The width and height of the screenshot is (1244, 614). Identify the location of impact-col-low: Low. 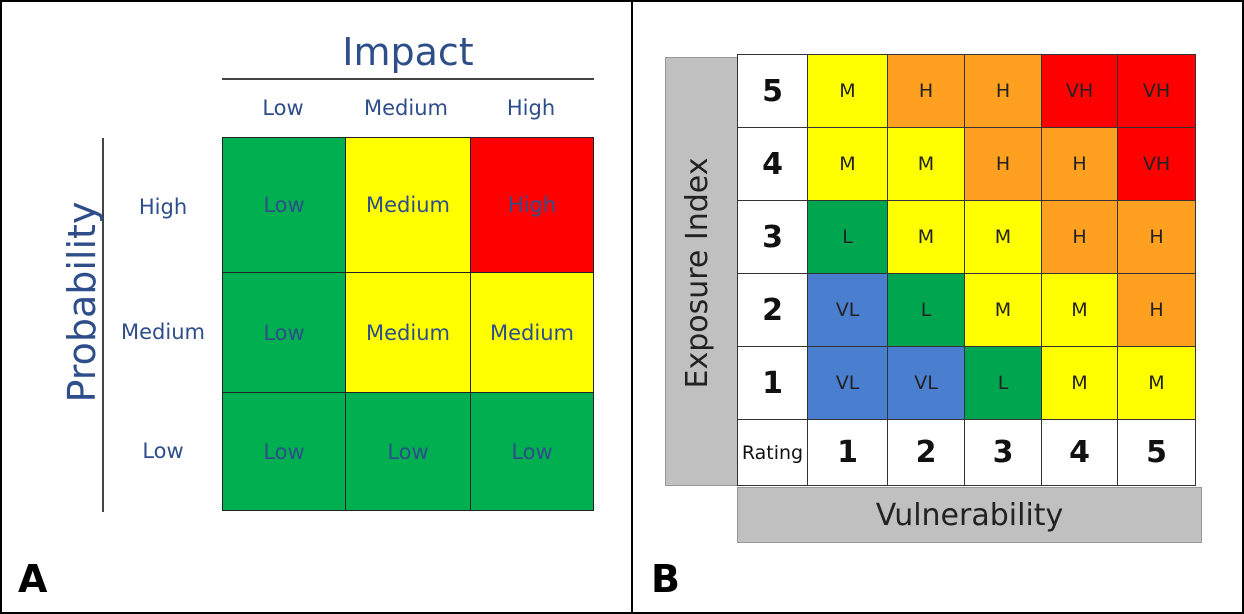
(283, 108).